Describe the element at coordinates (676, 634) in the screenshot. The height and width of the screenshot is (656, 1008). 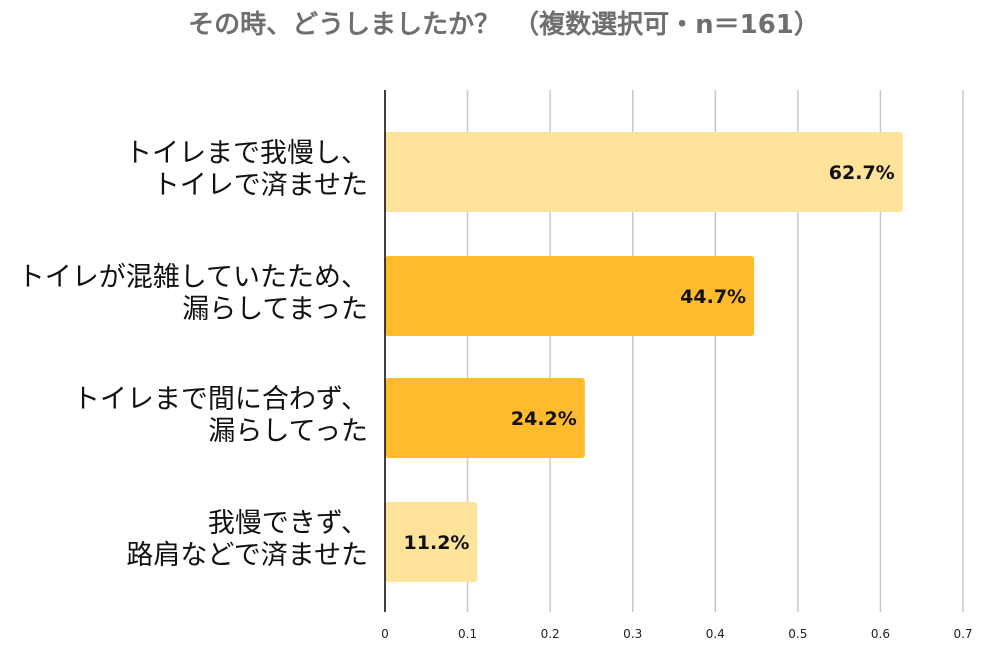
I see `x-tick-labels: 0 0.1 0.2 0.3 0.4 0.5 0.6 0.7` at that location.